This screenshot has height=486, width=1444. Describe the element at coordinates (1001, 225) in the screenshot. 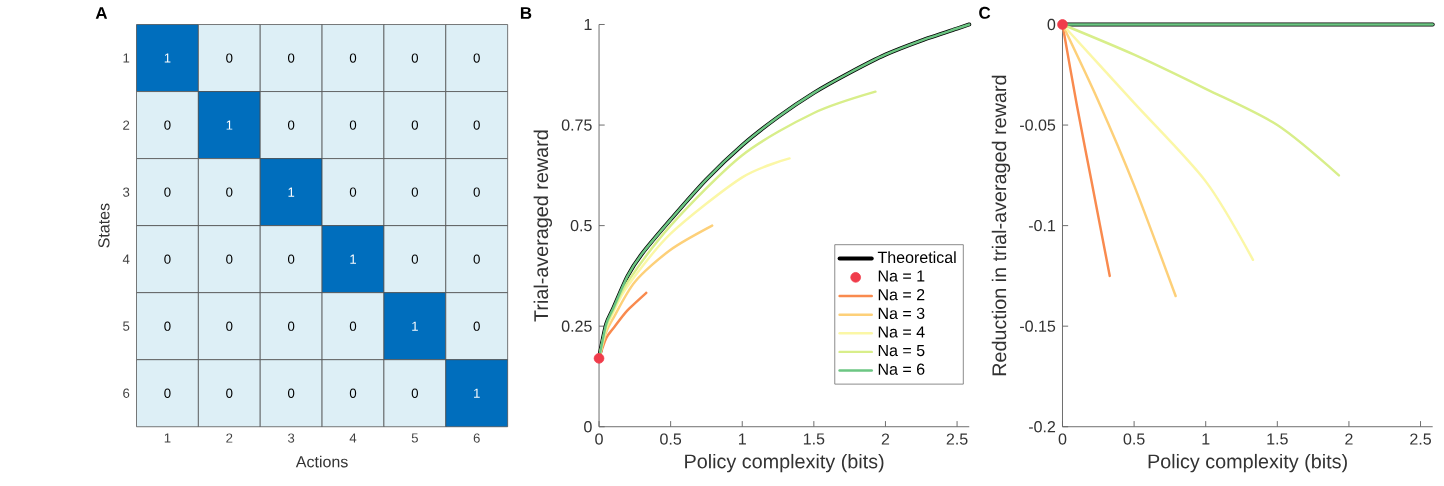

I see `y-axis-title: Reduction in trial-averaged reward` at that location.